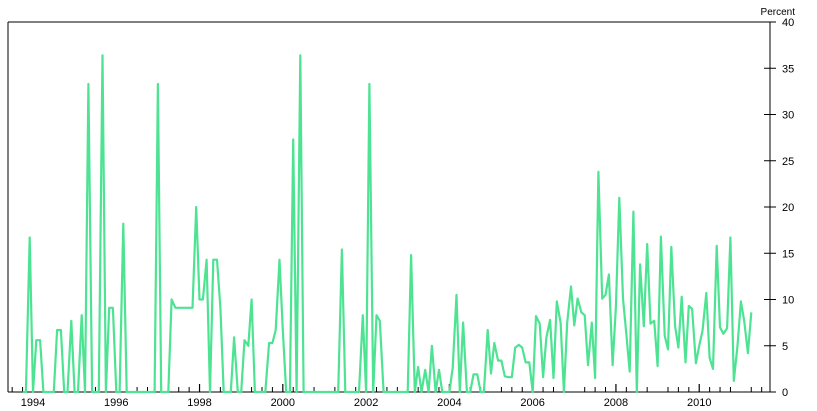  Describe the element at coordinates (616, 403) in the screenshot. I see `x-tick-label: 2008` at that location.